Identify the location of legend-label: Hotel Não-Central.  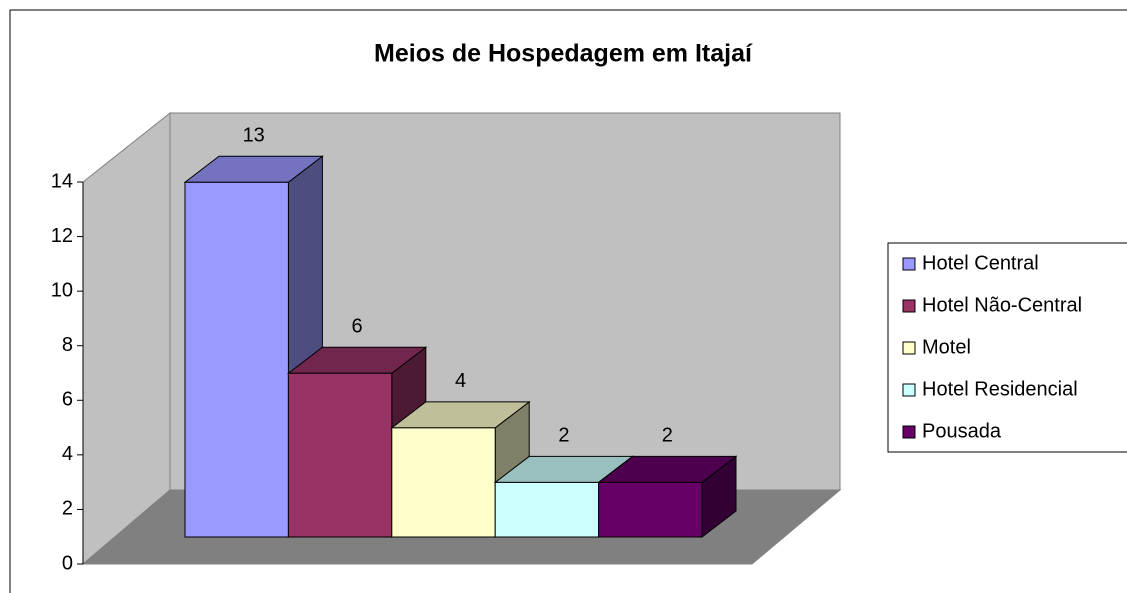
(1002, 305).